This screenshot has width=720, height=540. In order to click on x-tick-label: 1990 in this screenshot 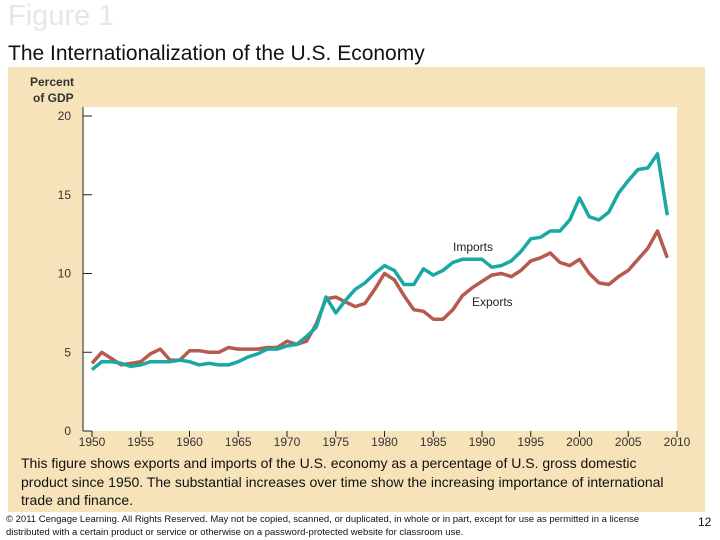, I will do `click(482, 442)`.